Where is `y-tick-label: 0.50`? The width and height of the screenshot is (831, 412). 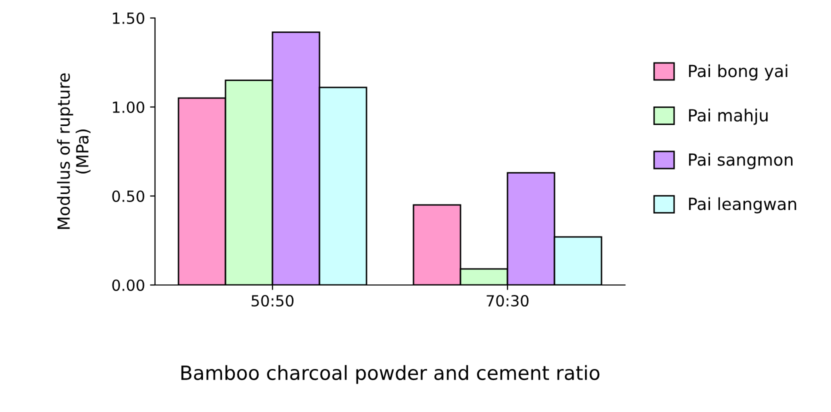 y-tick-label: 0.50 is located at coordinates (128, 196).